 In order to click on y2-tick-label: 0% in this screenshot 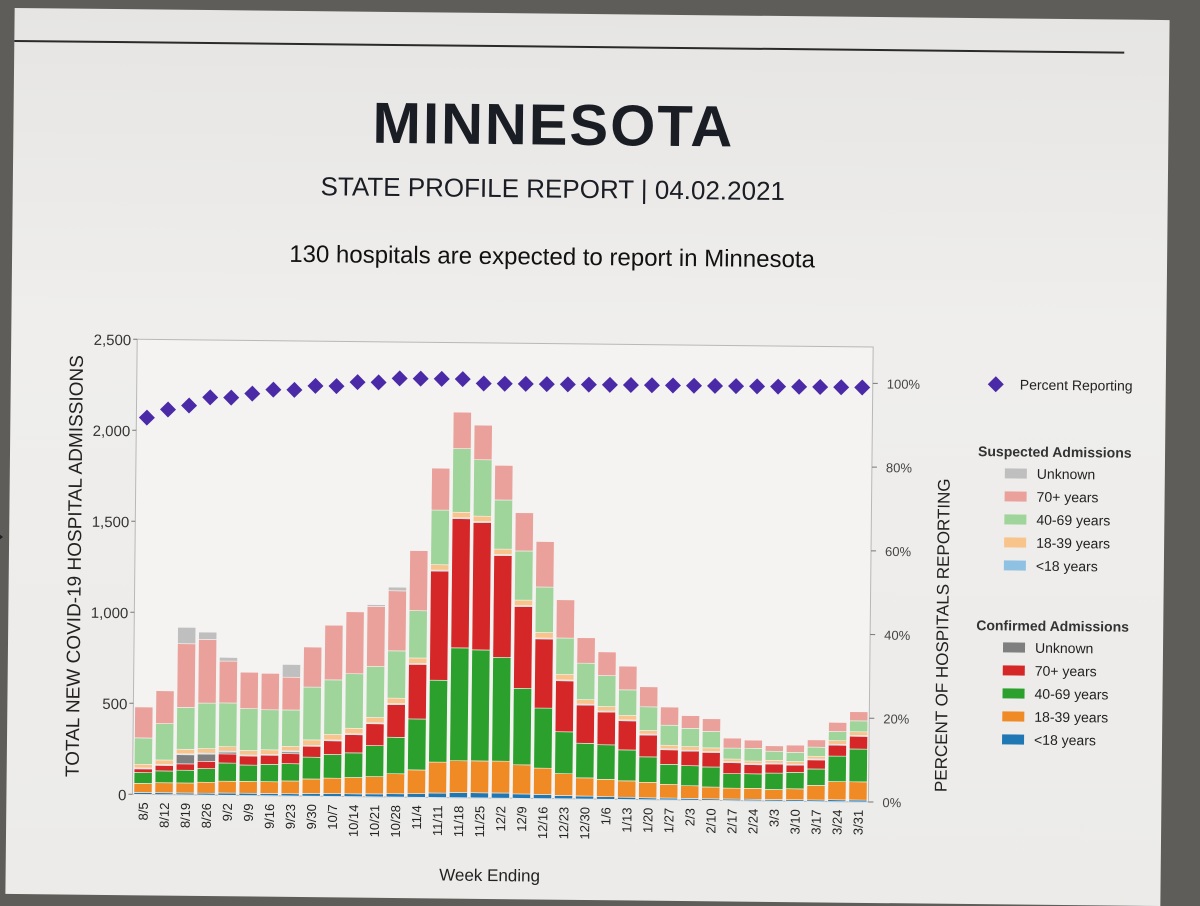, I will do `click(891, 802)`.